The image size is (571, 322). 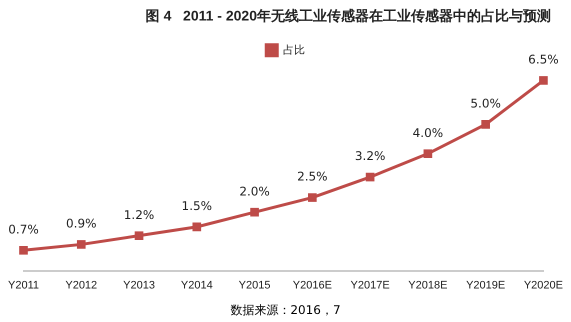 What do you see at coordinates (312, 285) in the screenshot?
I see `x-tick-label: Y2016E` at bounding box center [312, 285].